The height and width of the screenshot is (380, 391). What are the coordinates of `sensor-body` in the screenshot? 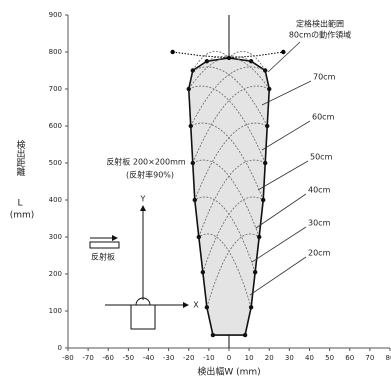 It's located at (143, 317).